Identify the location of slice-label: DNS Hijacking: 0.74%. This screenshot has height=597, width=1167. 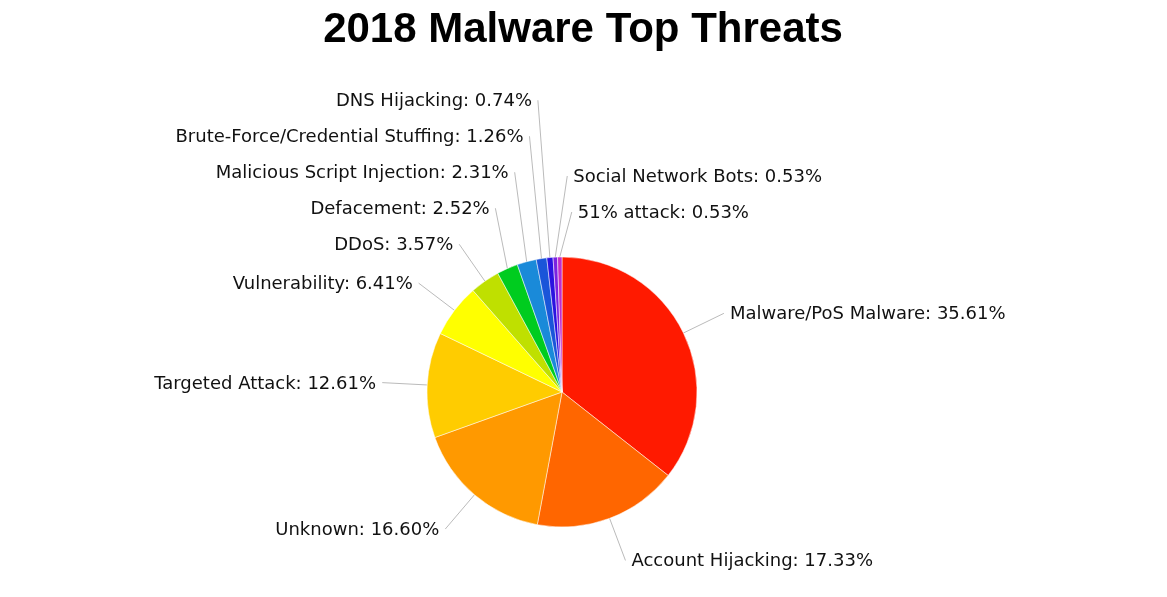
(434, 100).